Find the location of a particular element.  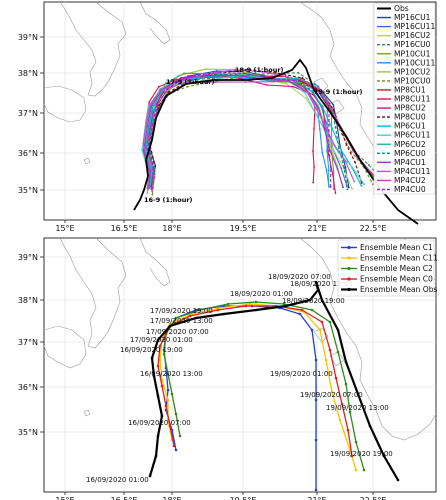

date-label: 19/09/2020 07:00 is located at coordinates (331, 395).